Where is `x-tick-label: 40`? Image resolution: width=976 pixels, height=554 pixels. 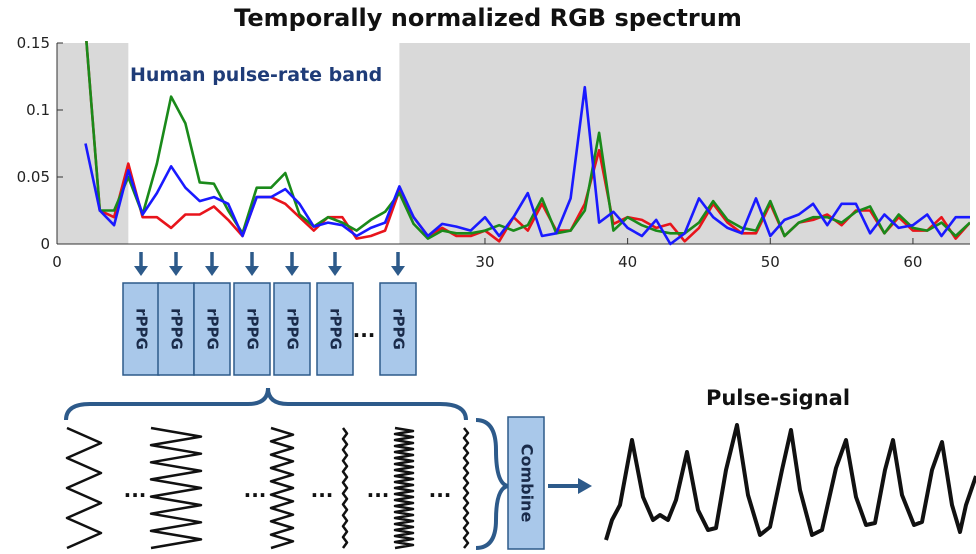 x-tick-label: 40 is located at coordinates (627, 262).